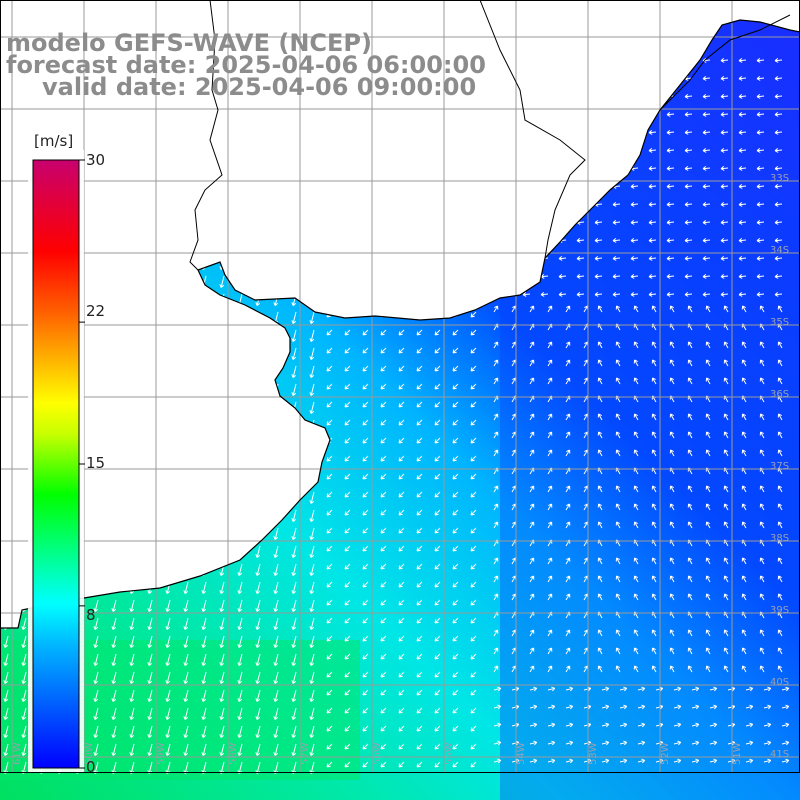 The height and width of the screenshot is (800, 800). I want to click on latitude-label: 39S, so click(779, 610).